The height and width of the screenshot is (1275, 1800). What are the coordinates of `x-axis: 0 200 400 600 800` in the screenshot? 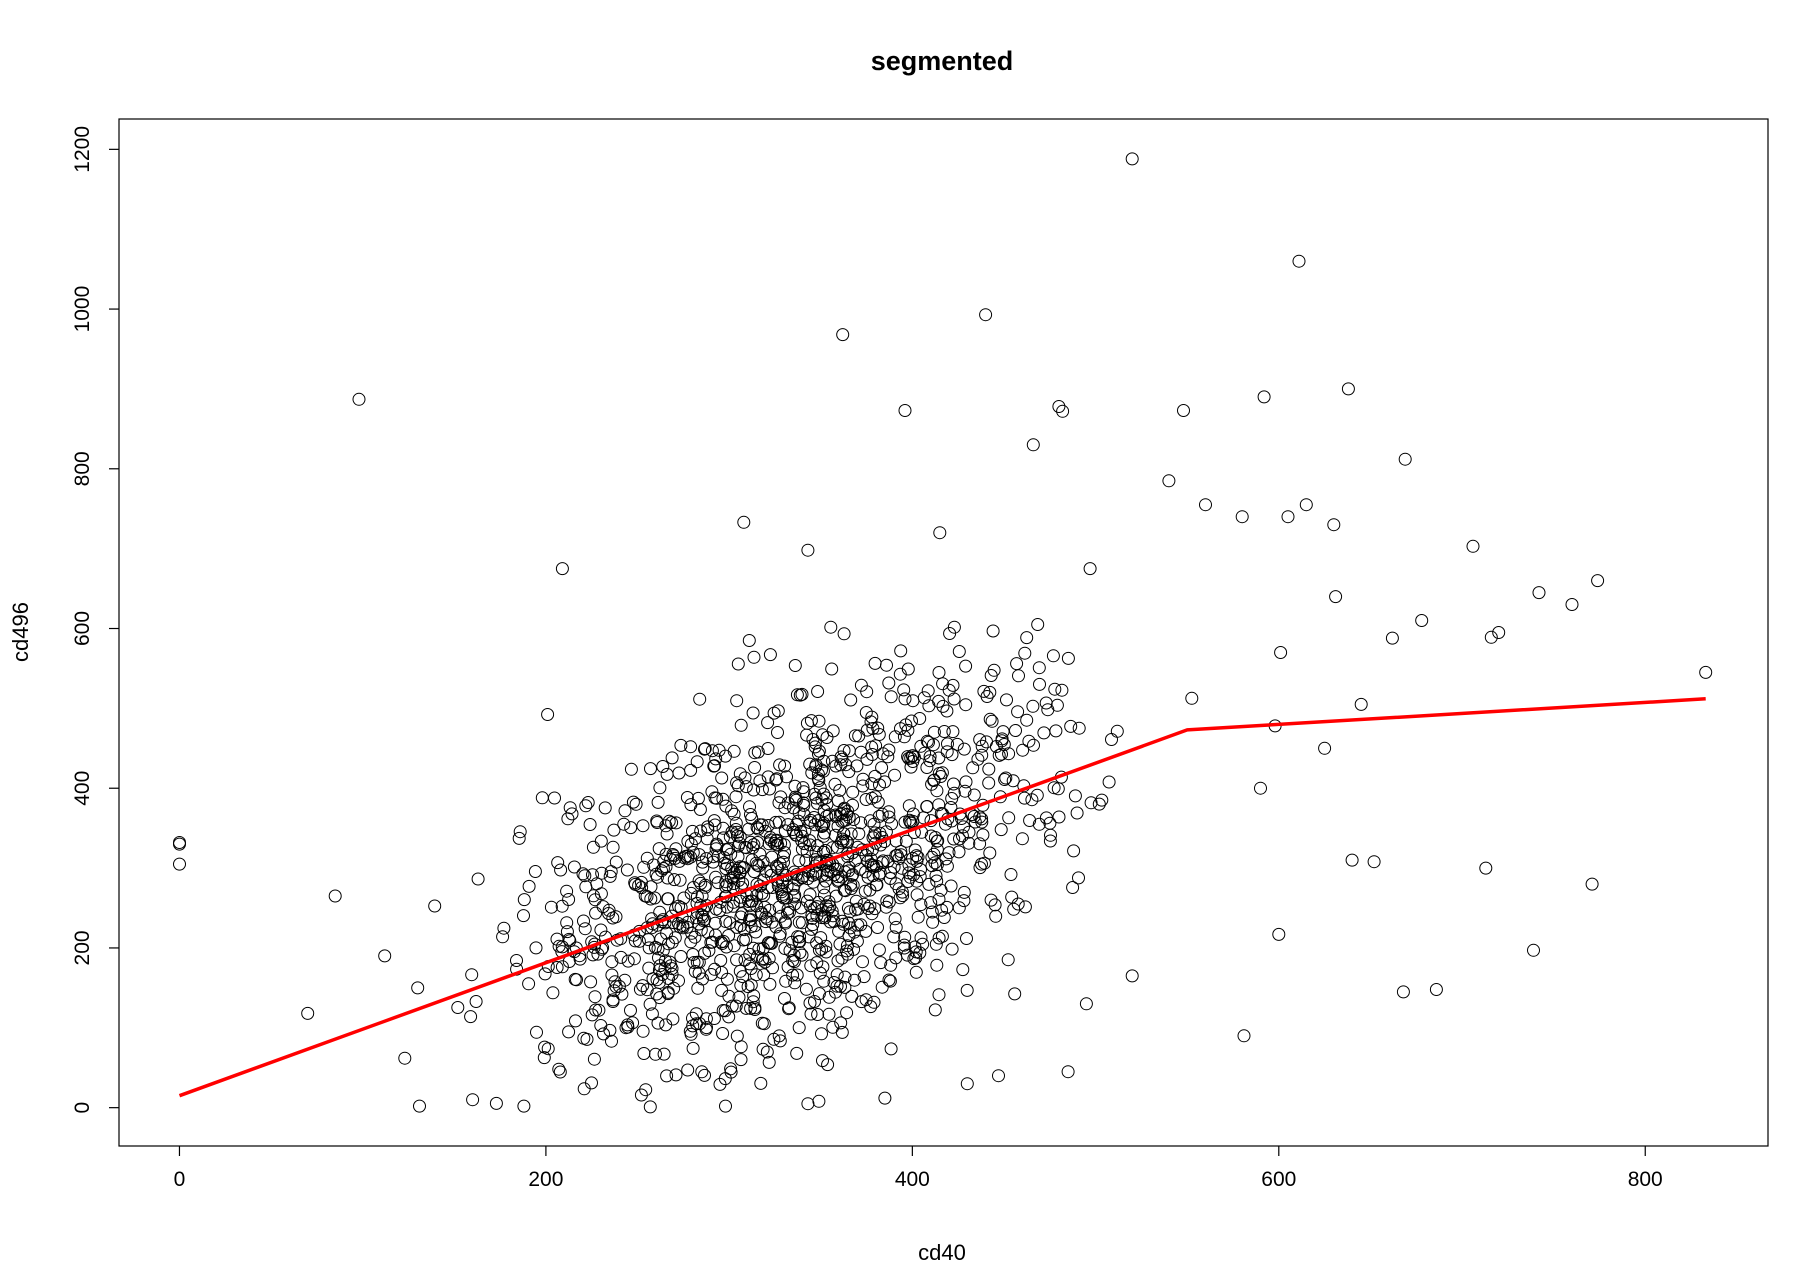 It's located at (918, 1168).